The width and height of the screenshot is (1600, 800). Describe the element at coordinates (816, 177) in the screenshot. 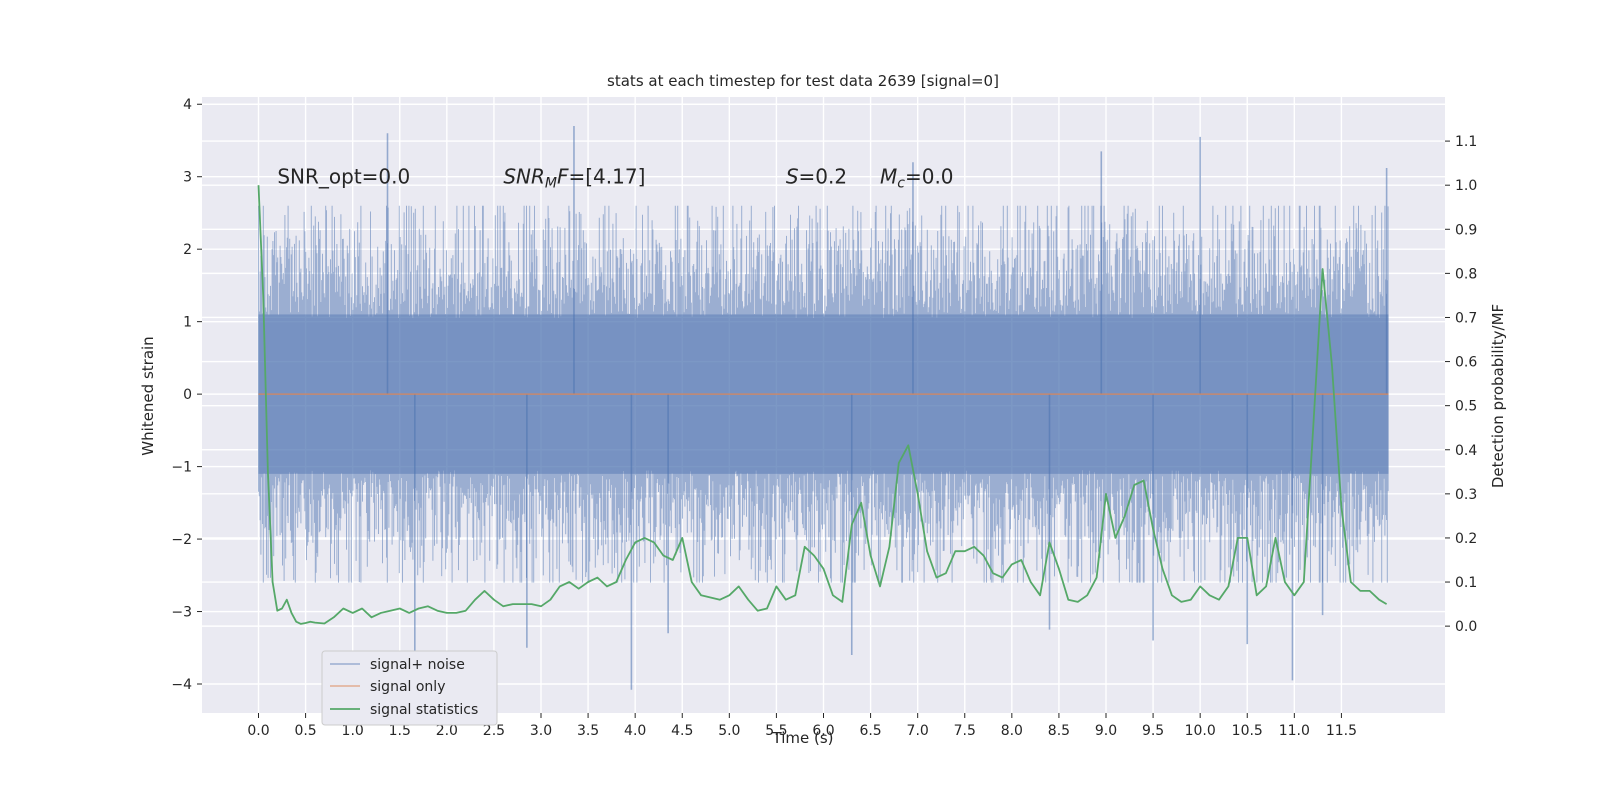

I see `annotation: S=0.2` at that location.